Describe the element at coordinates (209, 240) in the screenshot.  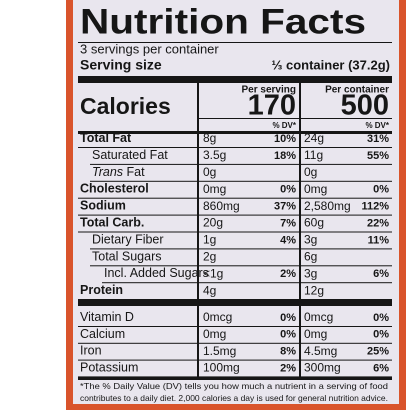
I see `amount: 1g` at that location.